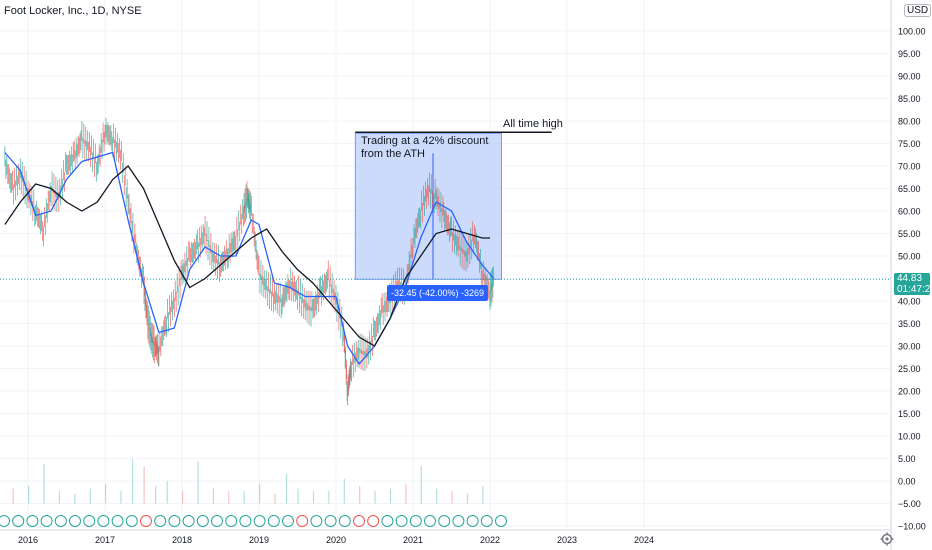 Image resolution: width=932 pixels, height=550 pixels. I want to click on y-tick-label: 65.00, so click(909, 189).